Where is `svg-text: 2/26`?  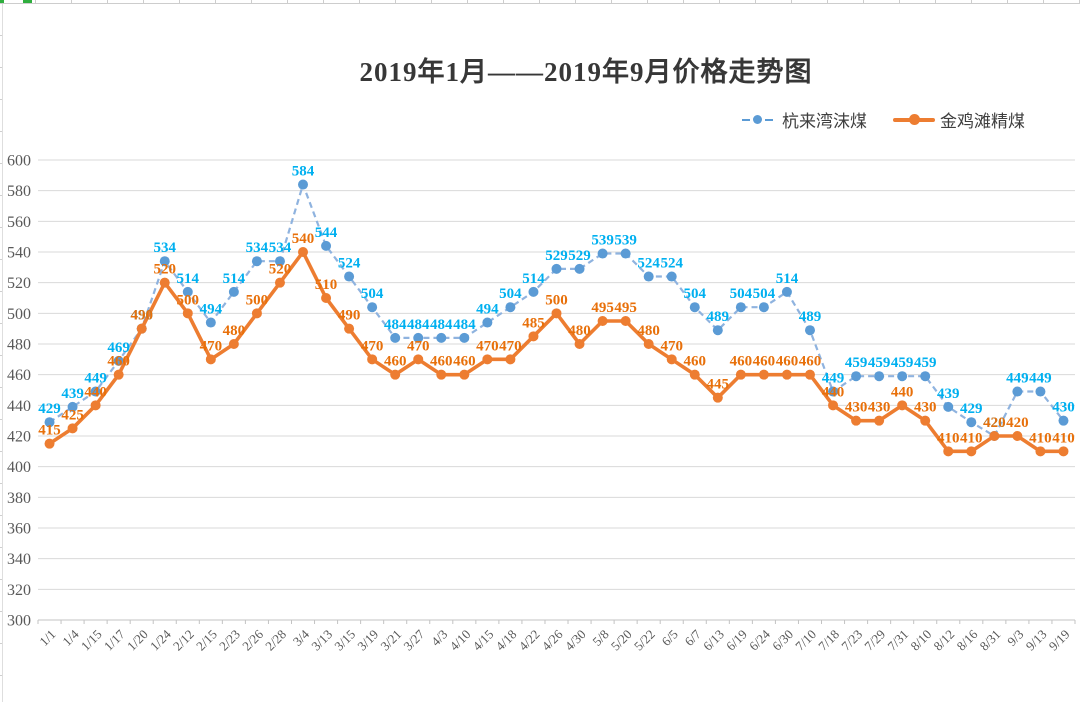
svg-text: 2/26 is located at coordinates (252, 639).